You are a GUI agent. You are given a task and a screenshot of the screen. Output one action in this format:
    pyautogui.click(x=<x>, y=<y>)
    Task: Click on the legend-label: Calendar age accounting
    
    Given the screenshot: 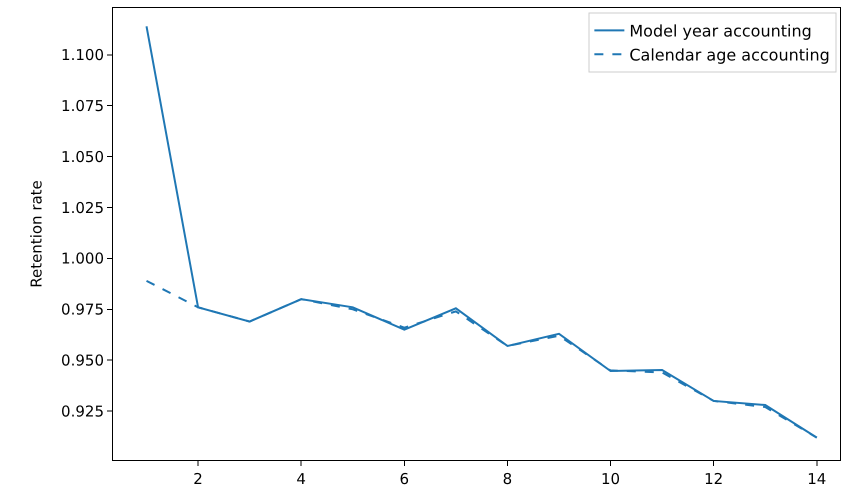 What is the action you would take?
    pyautogui.click(x=729, y=54)
    